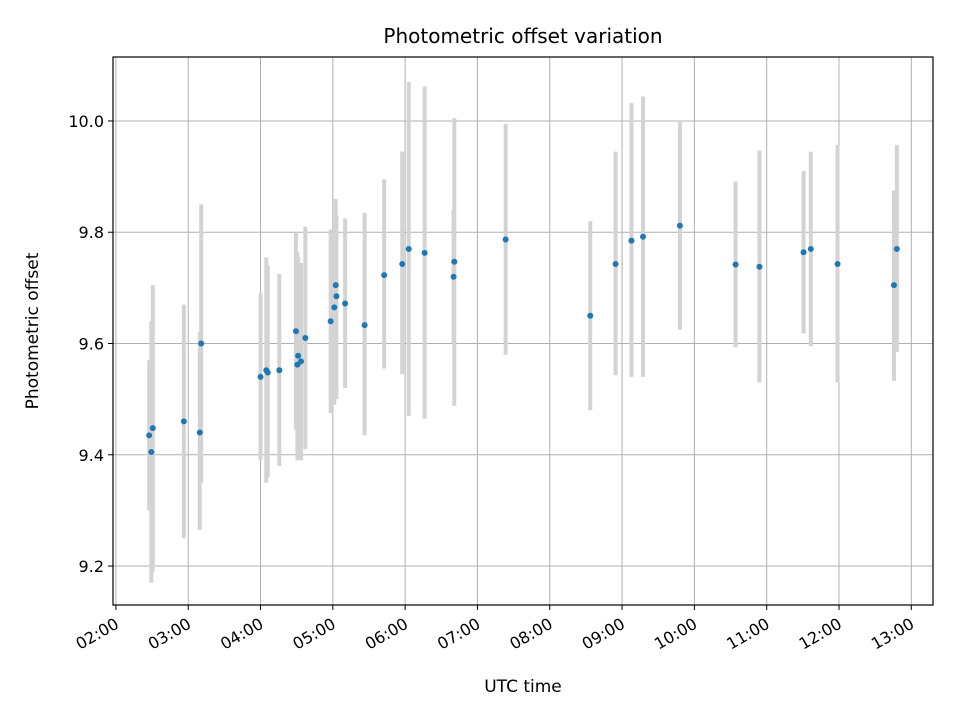 The image size is (960, 720). I want to click on y-axis-ticks: 9.2 9.4 9.6 9.8 10.0, so click(90, 344).